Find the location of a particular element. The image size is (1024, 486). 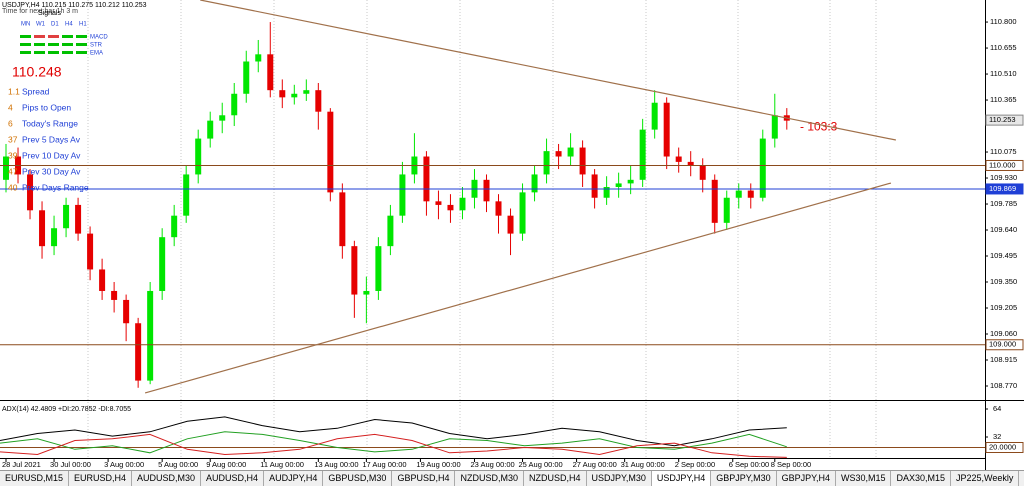

y-tick-label: 108.915 is located at coordinates (1003, 359).